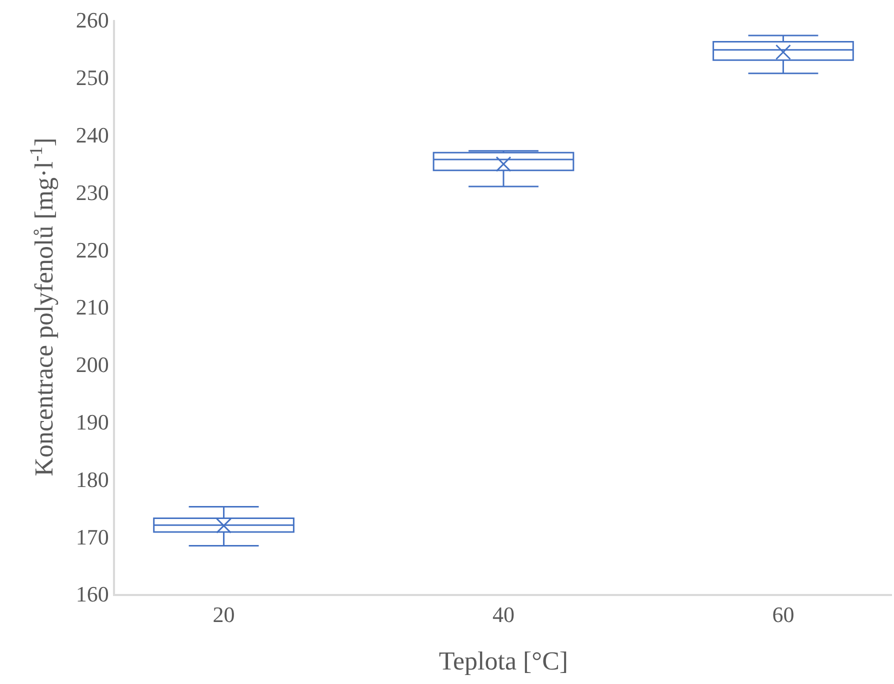 The image size is (894, 684). What do you see at coordinates (503, 661) in the screenshot?
I see `x-axis-title: Teplota [°C]` at bounding box center [503, 661].